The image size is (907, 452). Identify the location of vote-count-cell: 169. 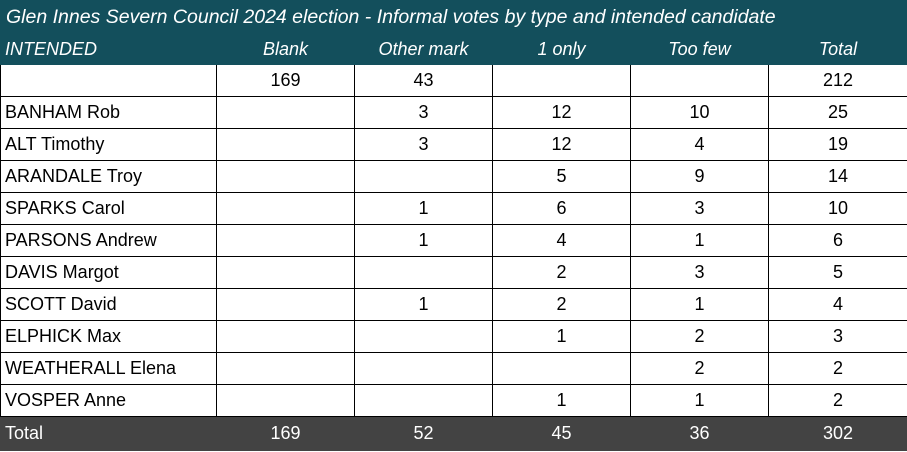
(285, 80).